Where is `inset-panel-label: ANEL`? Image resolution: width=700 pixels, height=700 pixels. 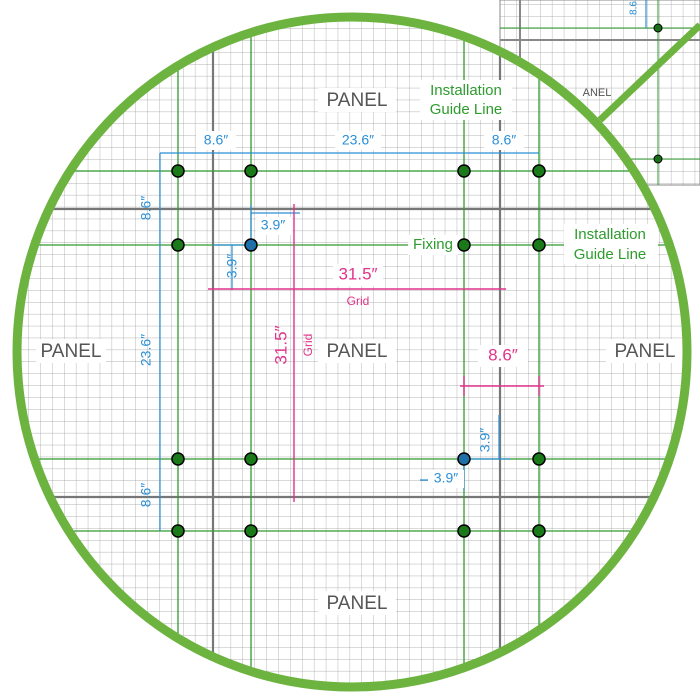
inset-panel-label: ANEL is located at coordinates (597, 93).